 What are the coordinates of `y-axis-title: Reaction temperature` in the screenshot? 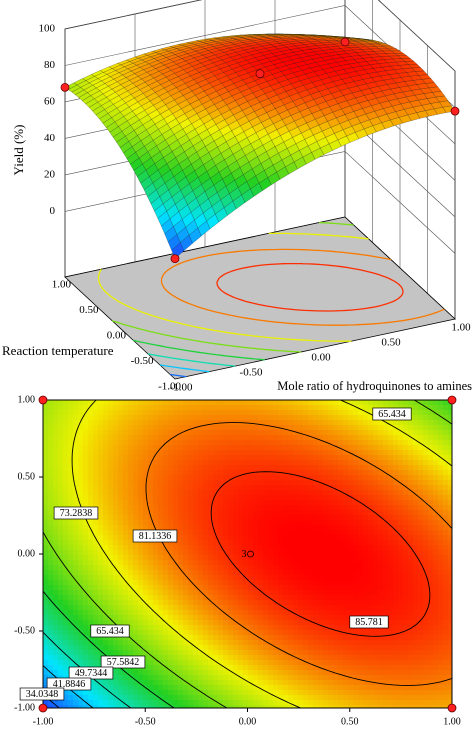 It's located at (58, 350).